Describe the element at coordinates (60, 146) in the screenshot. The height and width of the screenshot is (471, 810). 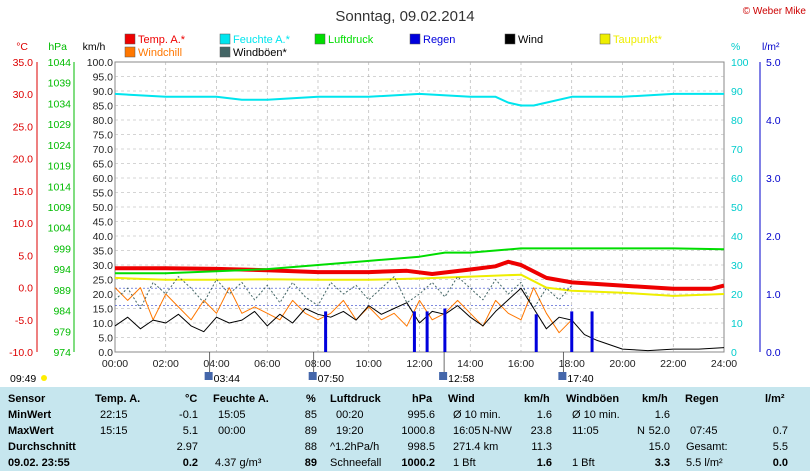
I see `hpa-tick-label: 1024` at that location.